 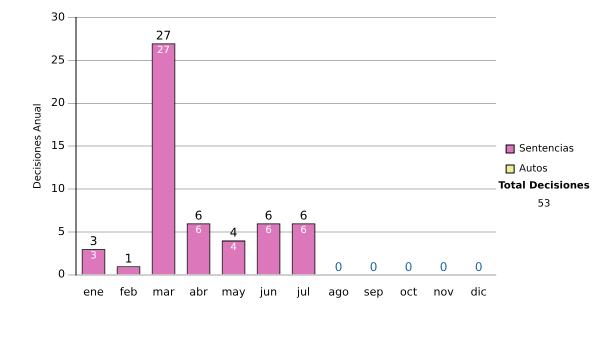 What do you see at coordinates (339, 291) in the screenshot?
I see `x-tick-label: ago` at bounding box center [339, 291].